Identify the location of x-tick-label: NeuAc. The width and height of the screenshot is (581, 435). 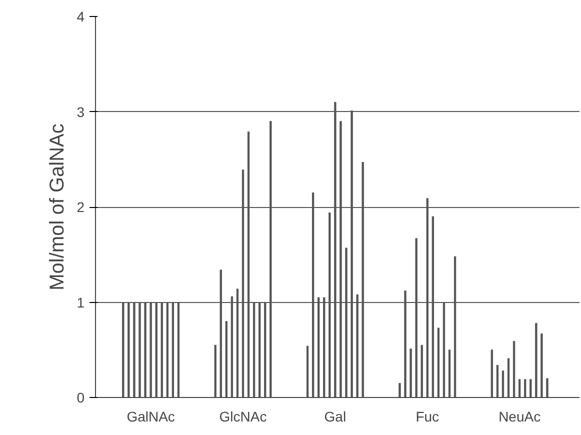
(519, 416).